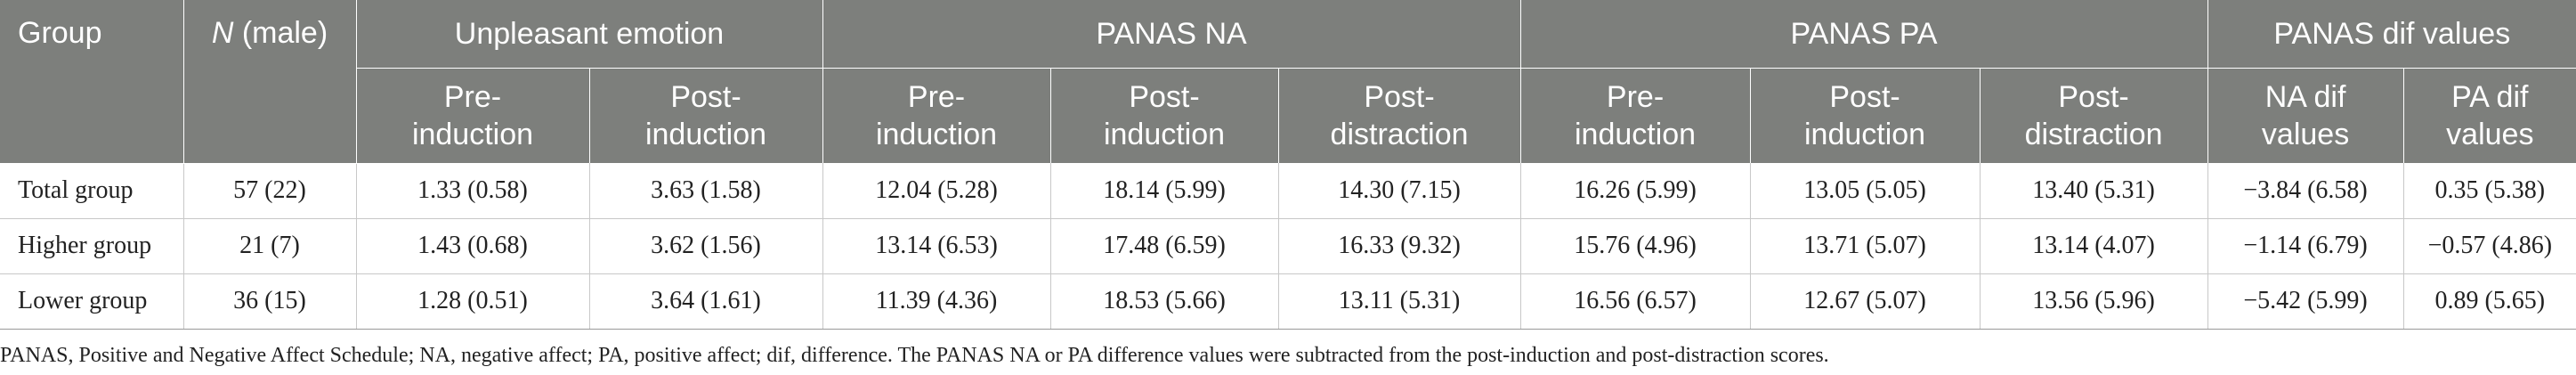  I want to click on header-unpleasant-emotion: Unpleasant emotion, so click(590, 34).